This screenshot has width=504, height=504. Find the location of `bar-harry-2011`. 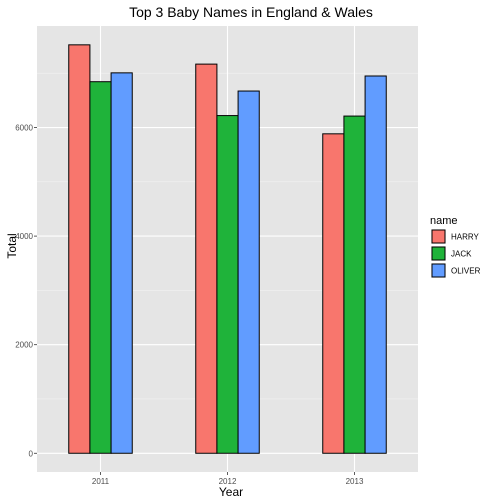

bar-harry-2011 is located at coordinates (79, 249).